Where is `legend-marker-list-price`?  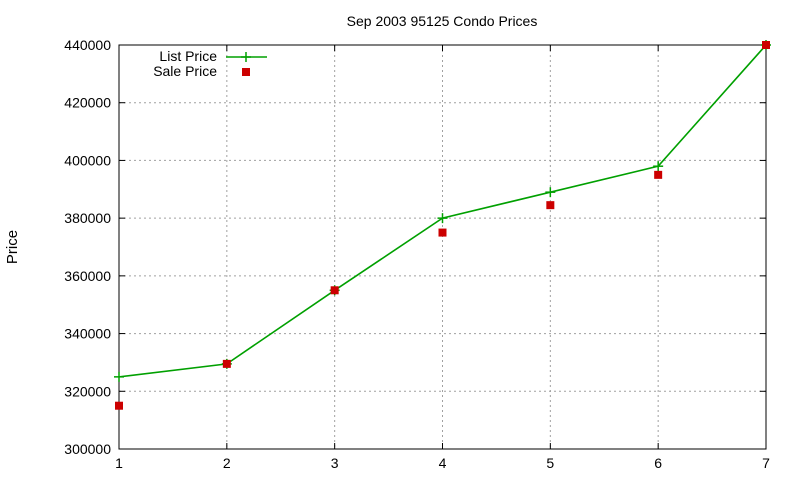 legend-marker-list-price is located at coordinates (246, 57).